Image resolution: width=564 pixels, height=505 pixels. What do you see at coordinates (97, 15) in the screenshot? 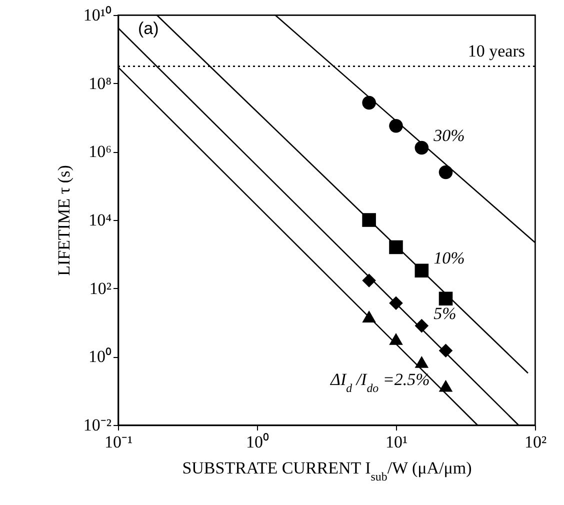
I see `y-tick-label: 10¹⁰` at bounding box center [97, 15].